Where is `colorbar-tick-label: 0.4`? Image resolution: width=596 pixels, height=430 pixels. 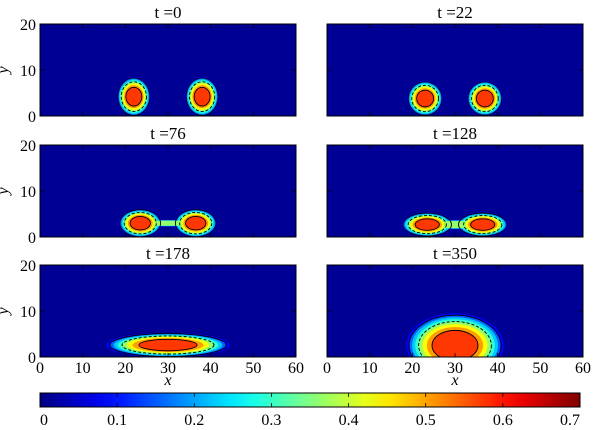
colorbar-tick-label: 0.4 is located at coordinates (349, 420).